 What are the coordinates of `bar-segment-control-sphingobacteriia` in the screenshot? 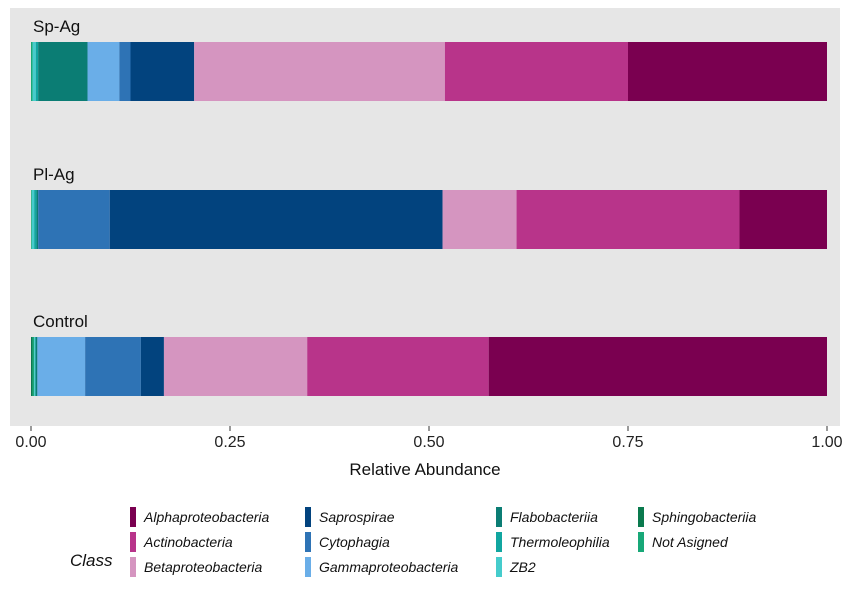 It's located at (32, 366).